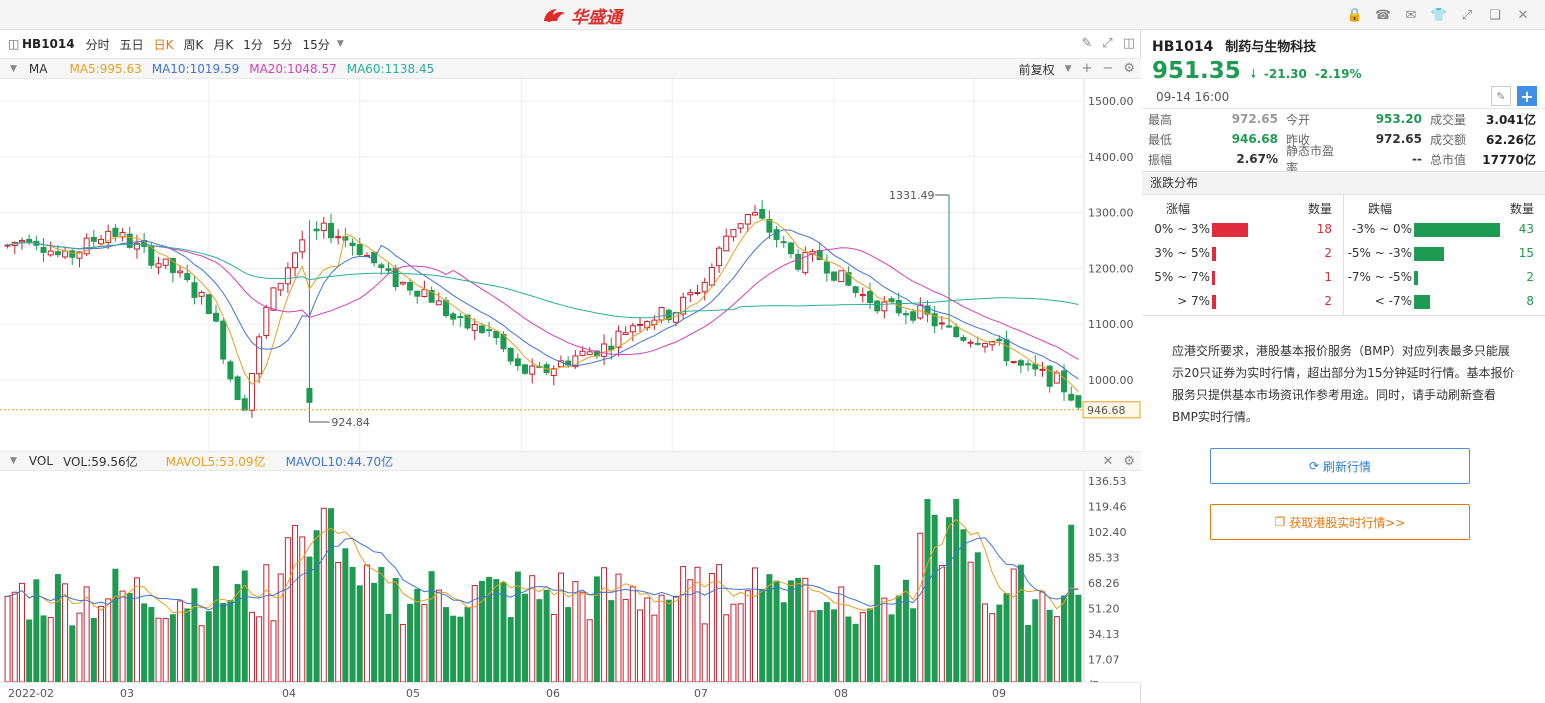 This screenshot has width=1545, height=703. I want to click on settings-icon: ⚙, so click(1129, 68).